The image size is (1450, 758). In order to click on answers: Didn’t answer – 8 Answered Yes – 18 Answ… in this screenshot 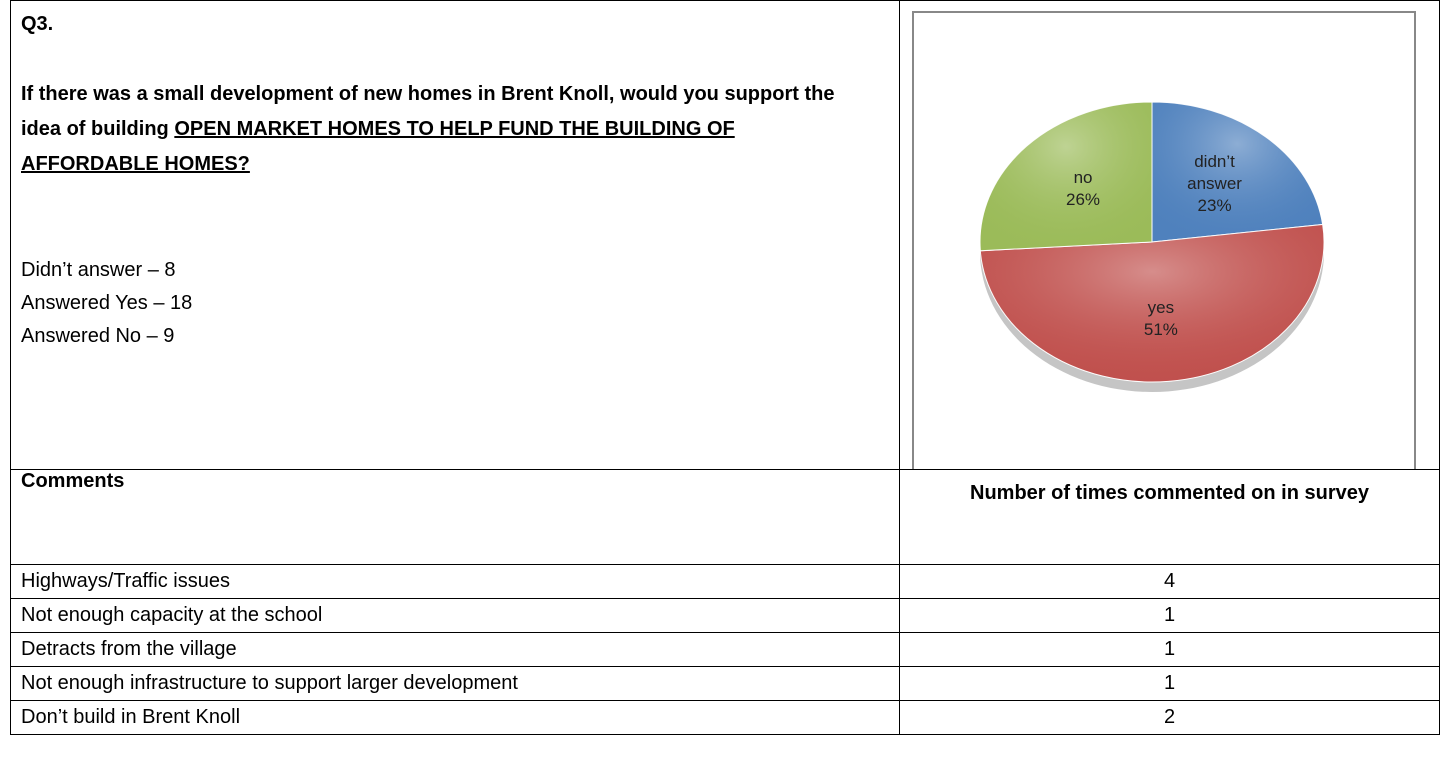, I will do `click(455, 303)`.